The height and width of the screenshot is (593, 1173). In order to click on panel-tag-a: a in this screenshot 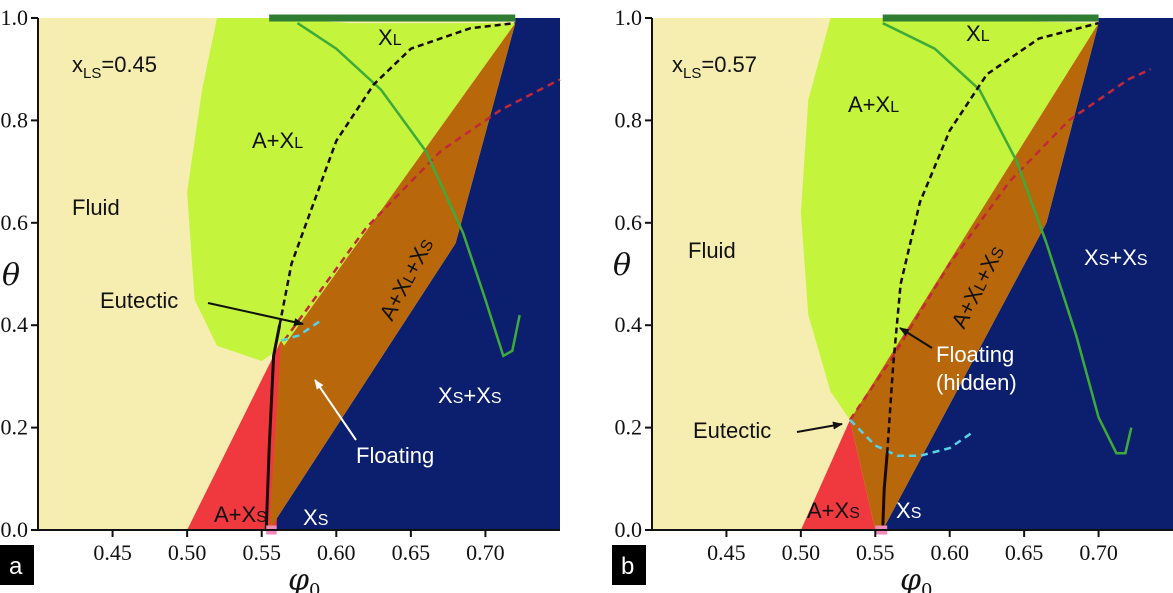, I will do `click(16, 566)`.